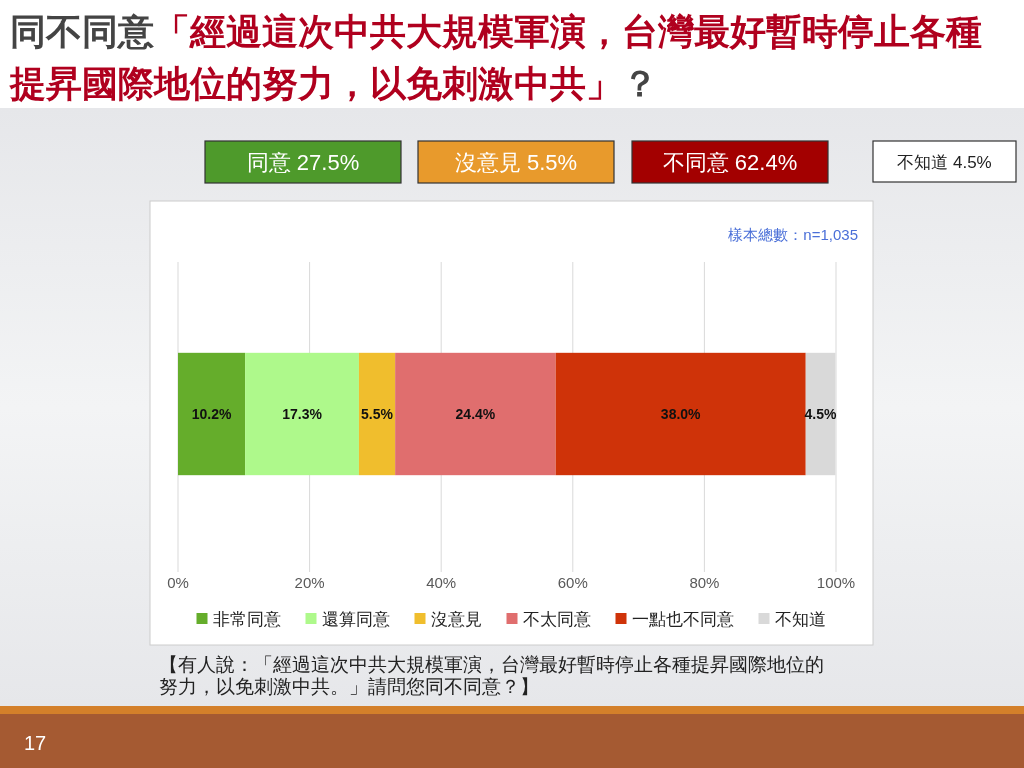  I want to click on x-tick-label: 20%, so click(309, 582).